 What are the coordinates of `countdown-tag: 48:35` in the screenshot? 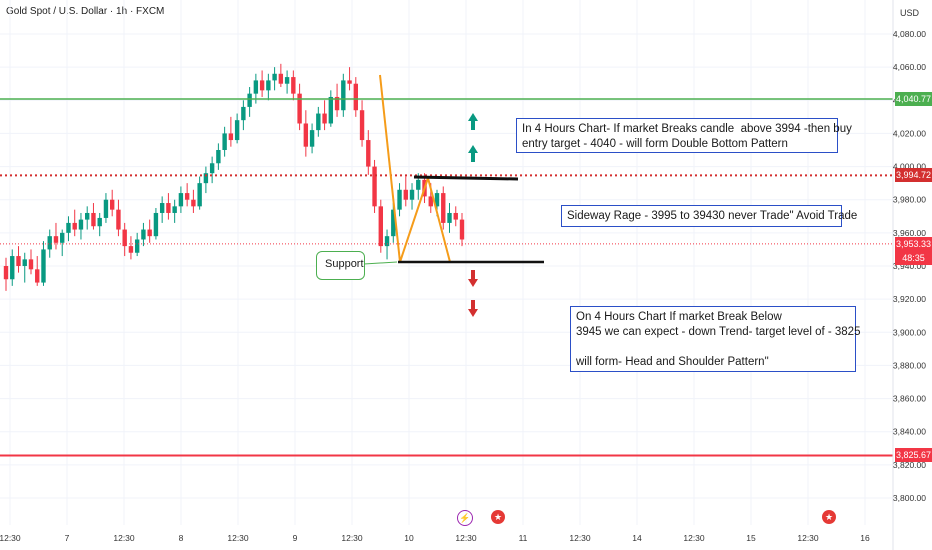 It's located at (913, 257).